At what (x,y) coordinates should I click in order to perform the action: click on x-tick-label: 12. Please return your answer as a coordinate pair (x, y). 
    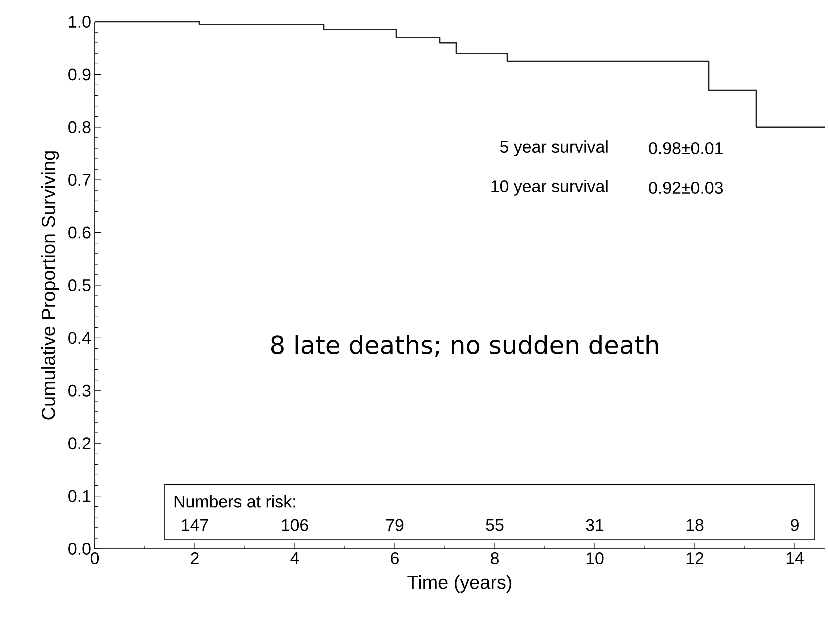
    Looking at the image, I should click on (695, 558).